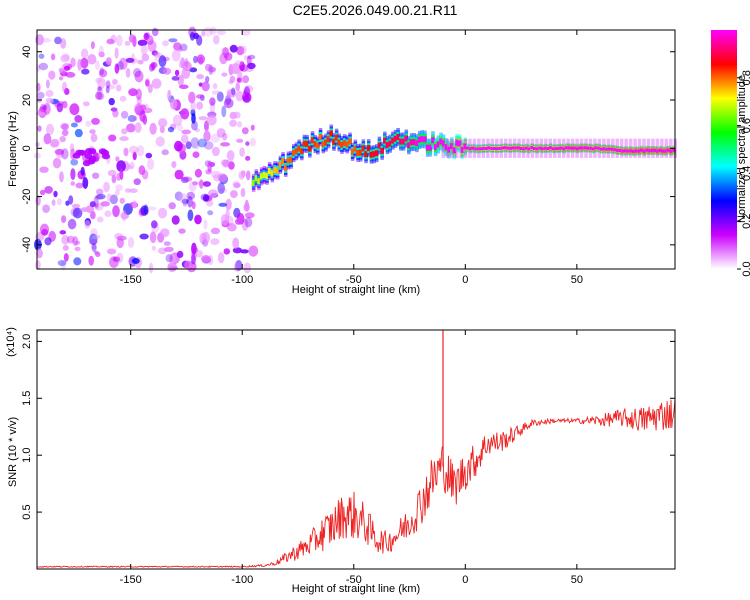 This screenshot has height=600, width=750. Describe the element at coordinates (27, 100) in the screenshot. I see `spectrogram-y-tick-label: 20` at that location.